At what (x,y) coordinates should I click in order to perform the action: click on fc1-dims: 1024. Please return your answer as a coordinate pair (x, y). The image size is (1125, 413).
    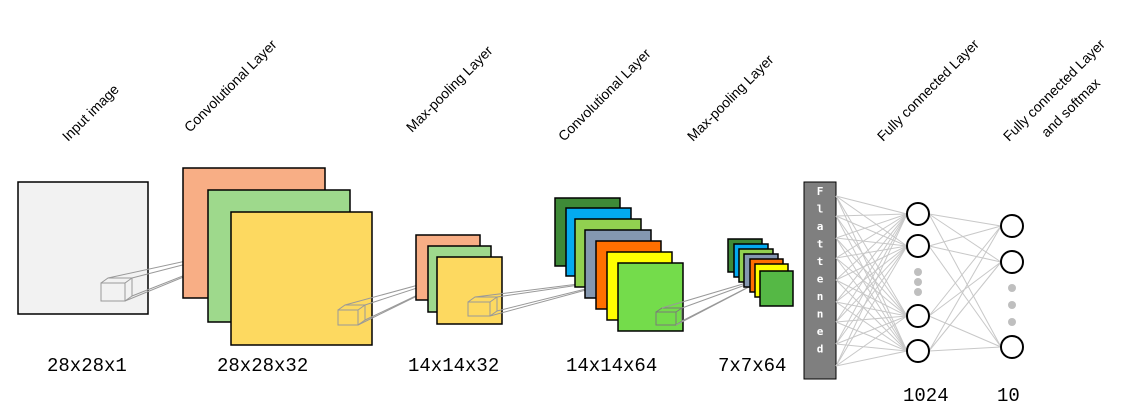
    Looking at the image, I should click on (926, 396).